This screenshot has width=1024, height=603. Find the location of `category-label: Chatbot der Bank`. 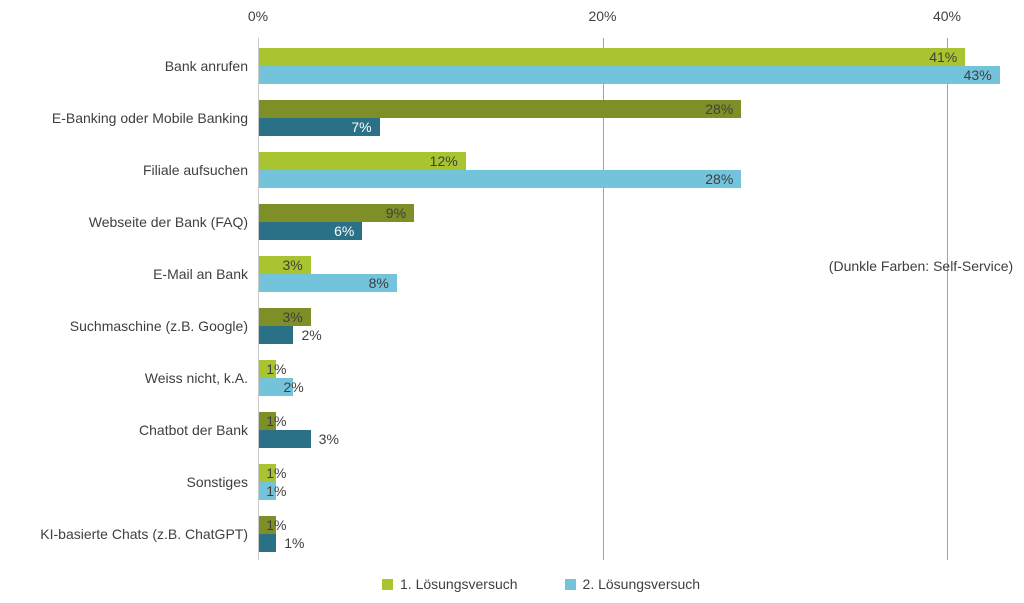

category-label: Chatbot der Bank is located at coordinates (193, 430).